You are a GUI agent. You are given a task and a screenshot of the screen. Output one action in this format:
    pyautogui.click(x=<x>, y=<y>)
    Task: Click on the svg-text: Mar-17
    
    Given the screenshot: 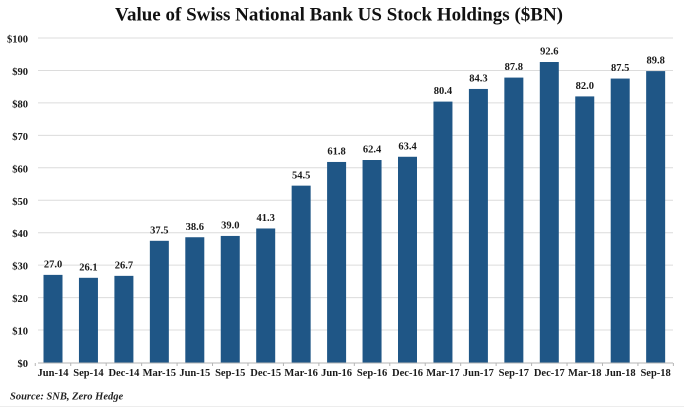 What is the action you would take?
    pyautogui.click(x=442, y=373)
    